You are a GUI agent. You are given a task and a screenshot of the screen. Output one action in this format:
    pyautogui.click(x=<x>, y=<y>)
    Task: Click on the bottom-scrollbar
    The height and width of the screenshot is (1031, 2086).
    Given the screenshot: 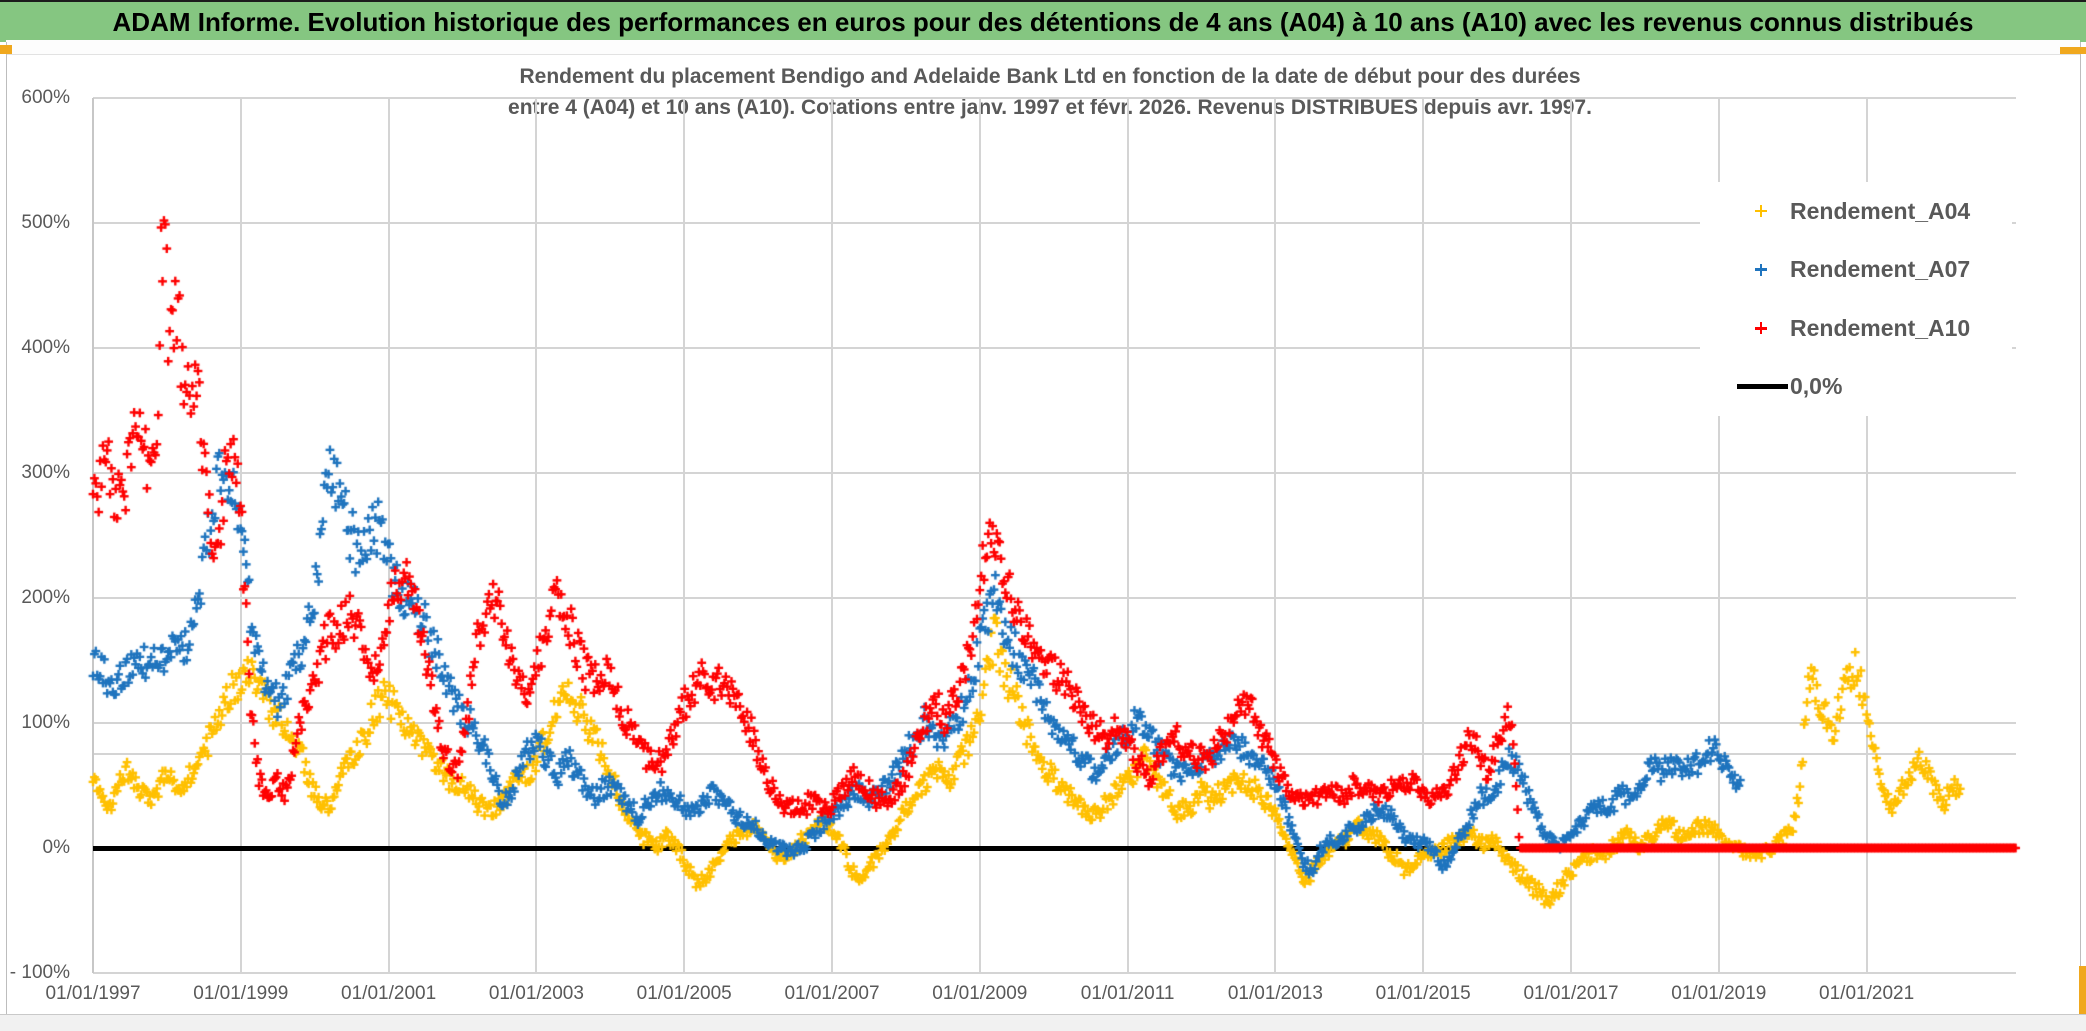 What is the action you would take?
    pyautogui.click(x=1043, y=1022)
    